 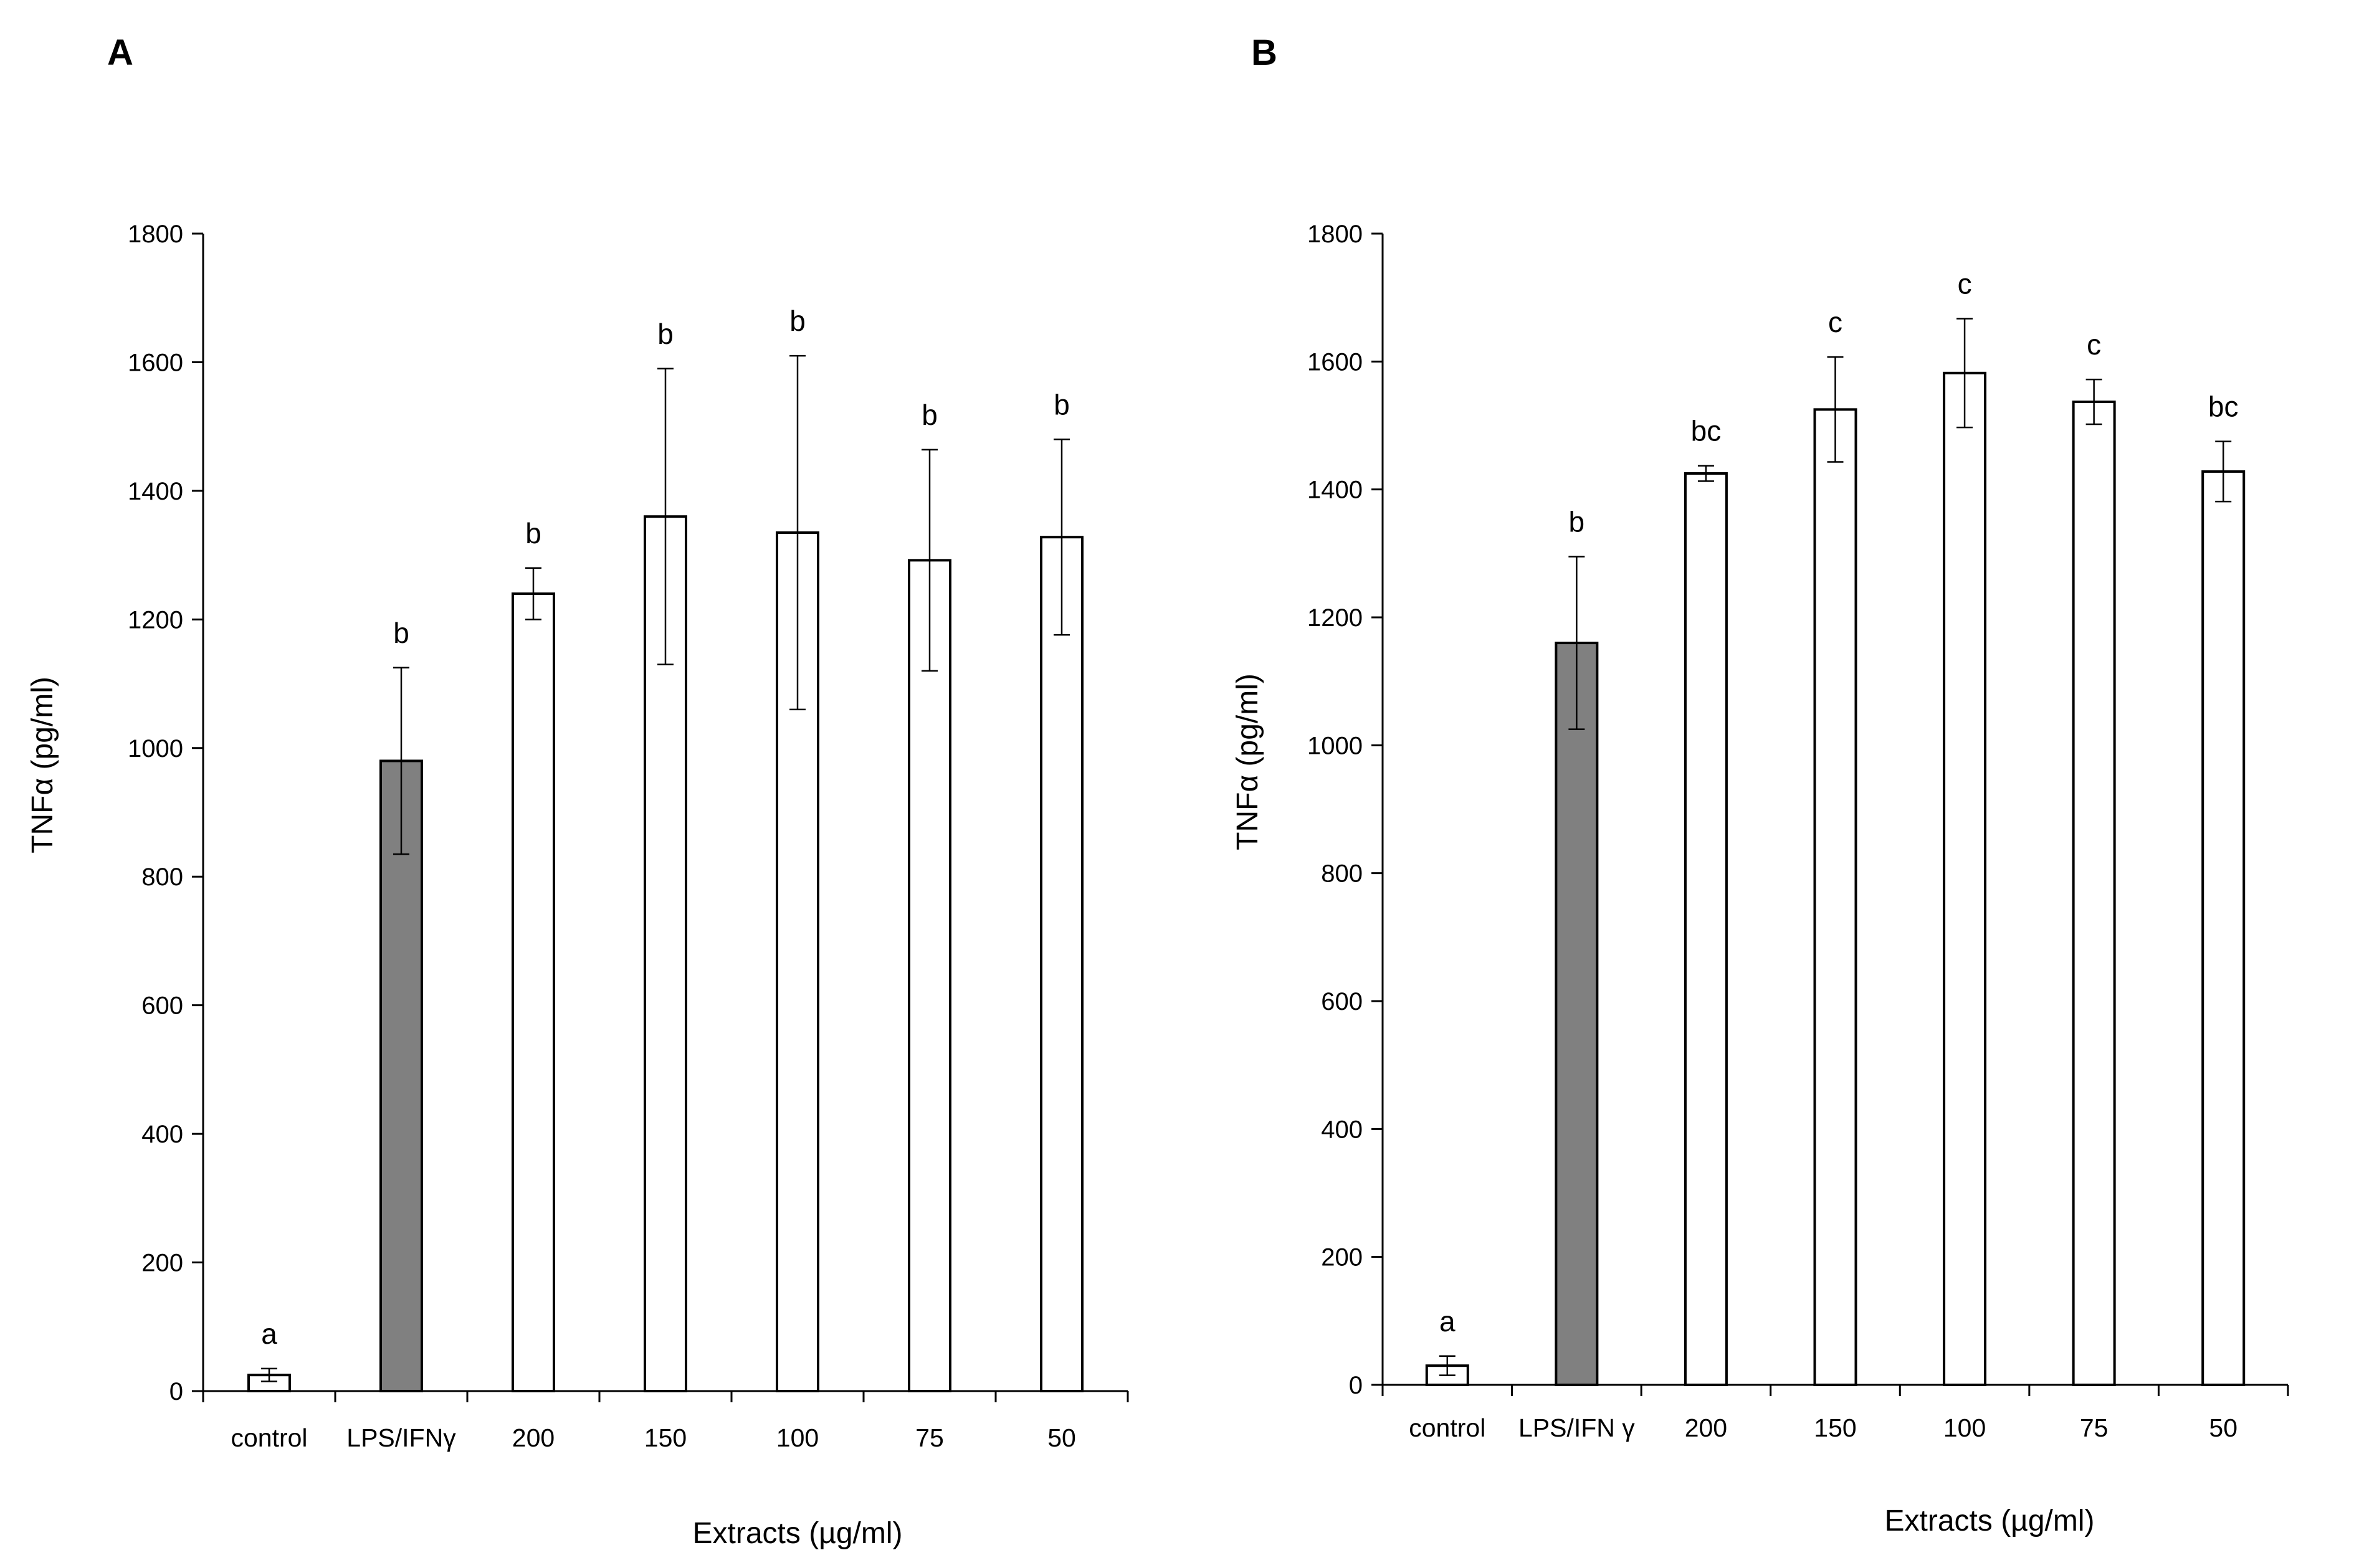 What do you see at coordinates (1577, 1428) in the screenshot?
I see `panel-b-category-label: LPS/IFN γ` at bounding box center [1577, 1428].